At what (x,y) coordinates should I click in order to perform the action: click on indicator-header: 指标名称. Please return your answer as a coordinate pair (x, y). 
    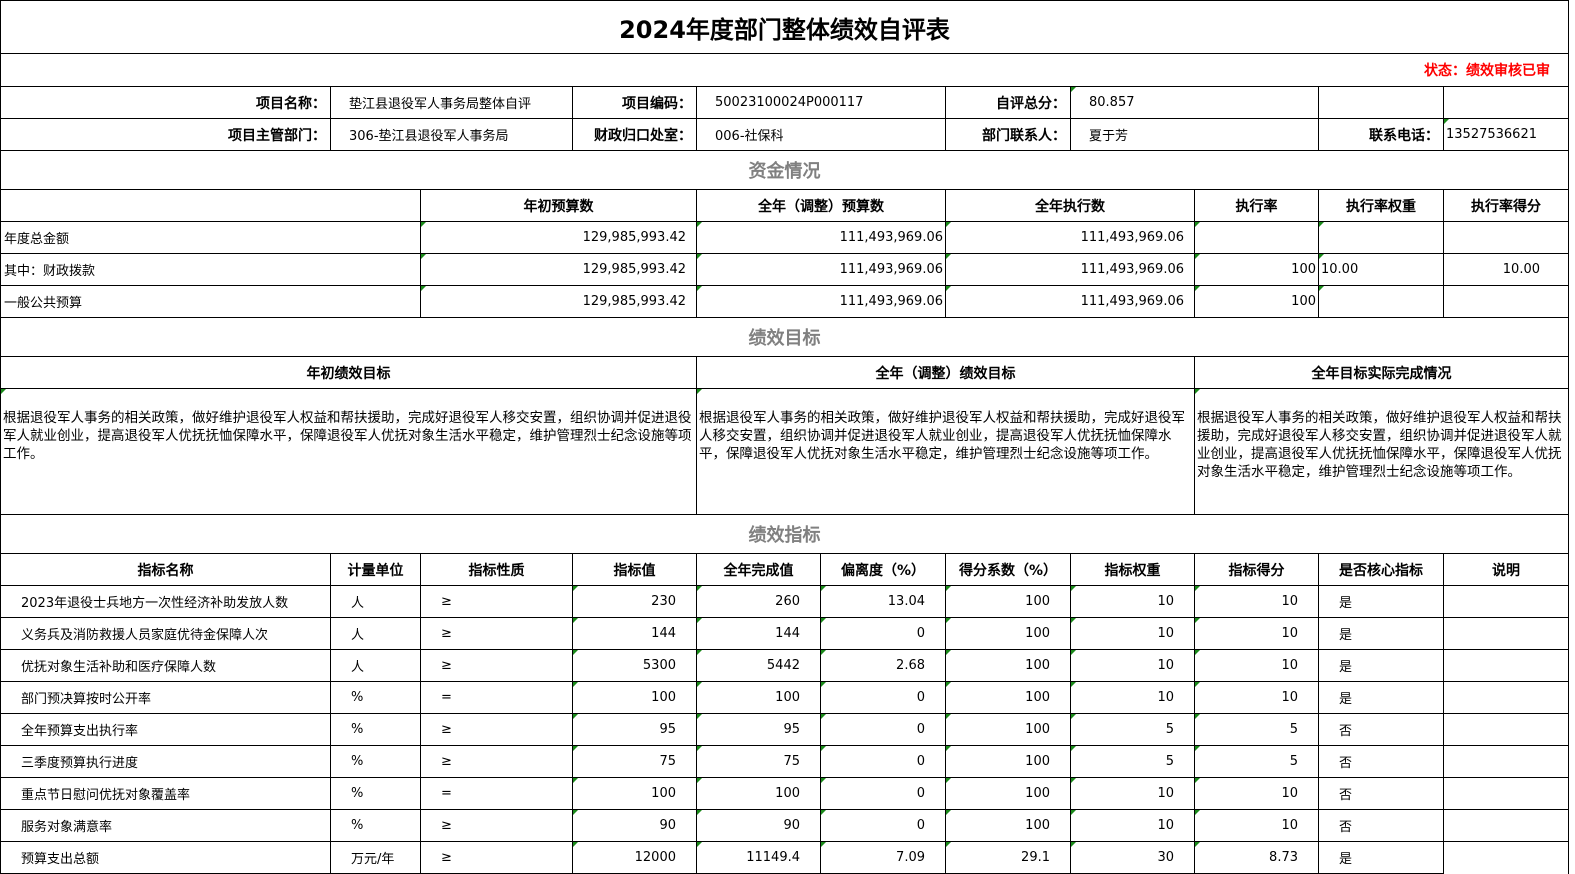
    Looking at the image, I should click on (165, 569).